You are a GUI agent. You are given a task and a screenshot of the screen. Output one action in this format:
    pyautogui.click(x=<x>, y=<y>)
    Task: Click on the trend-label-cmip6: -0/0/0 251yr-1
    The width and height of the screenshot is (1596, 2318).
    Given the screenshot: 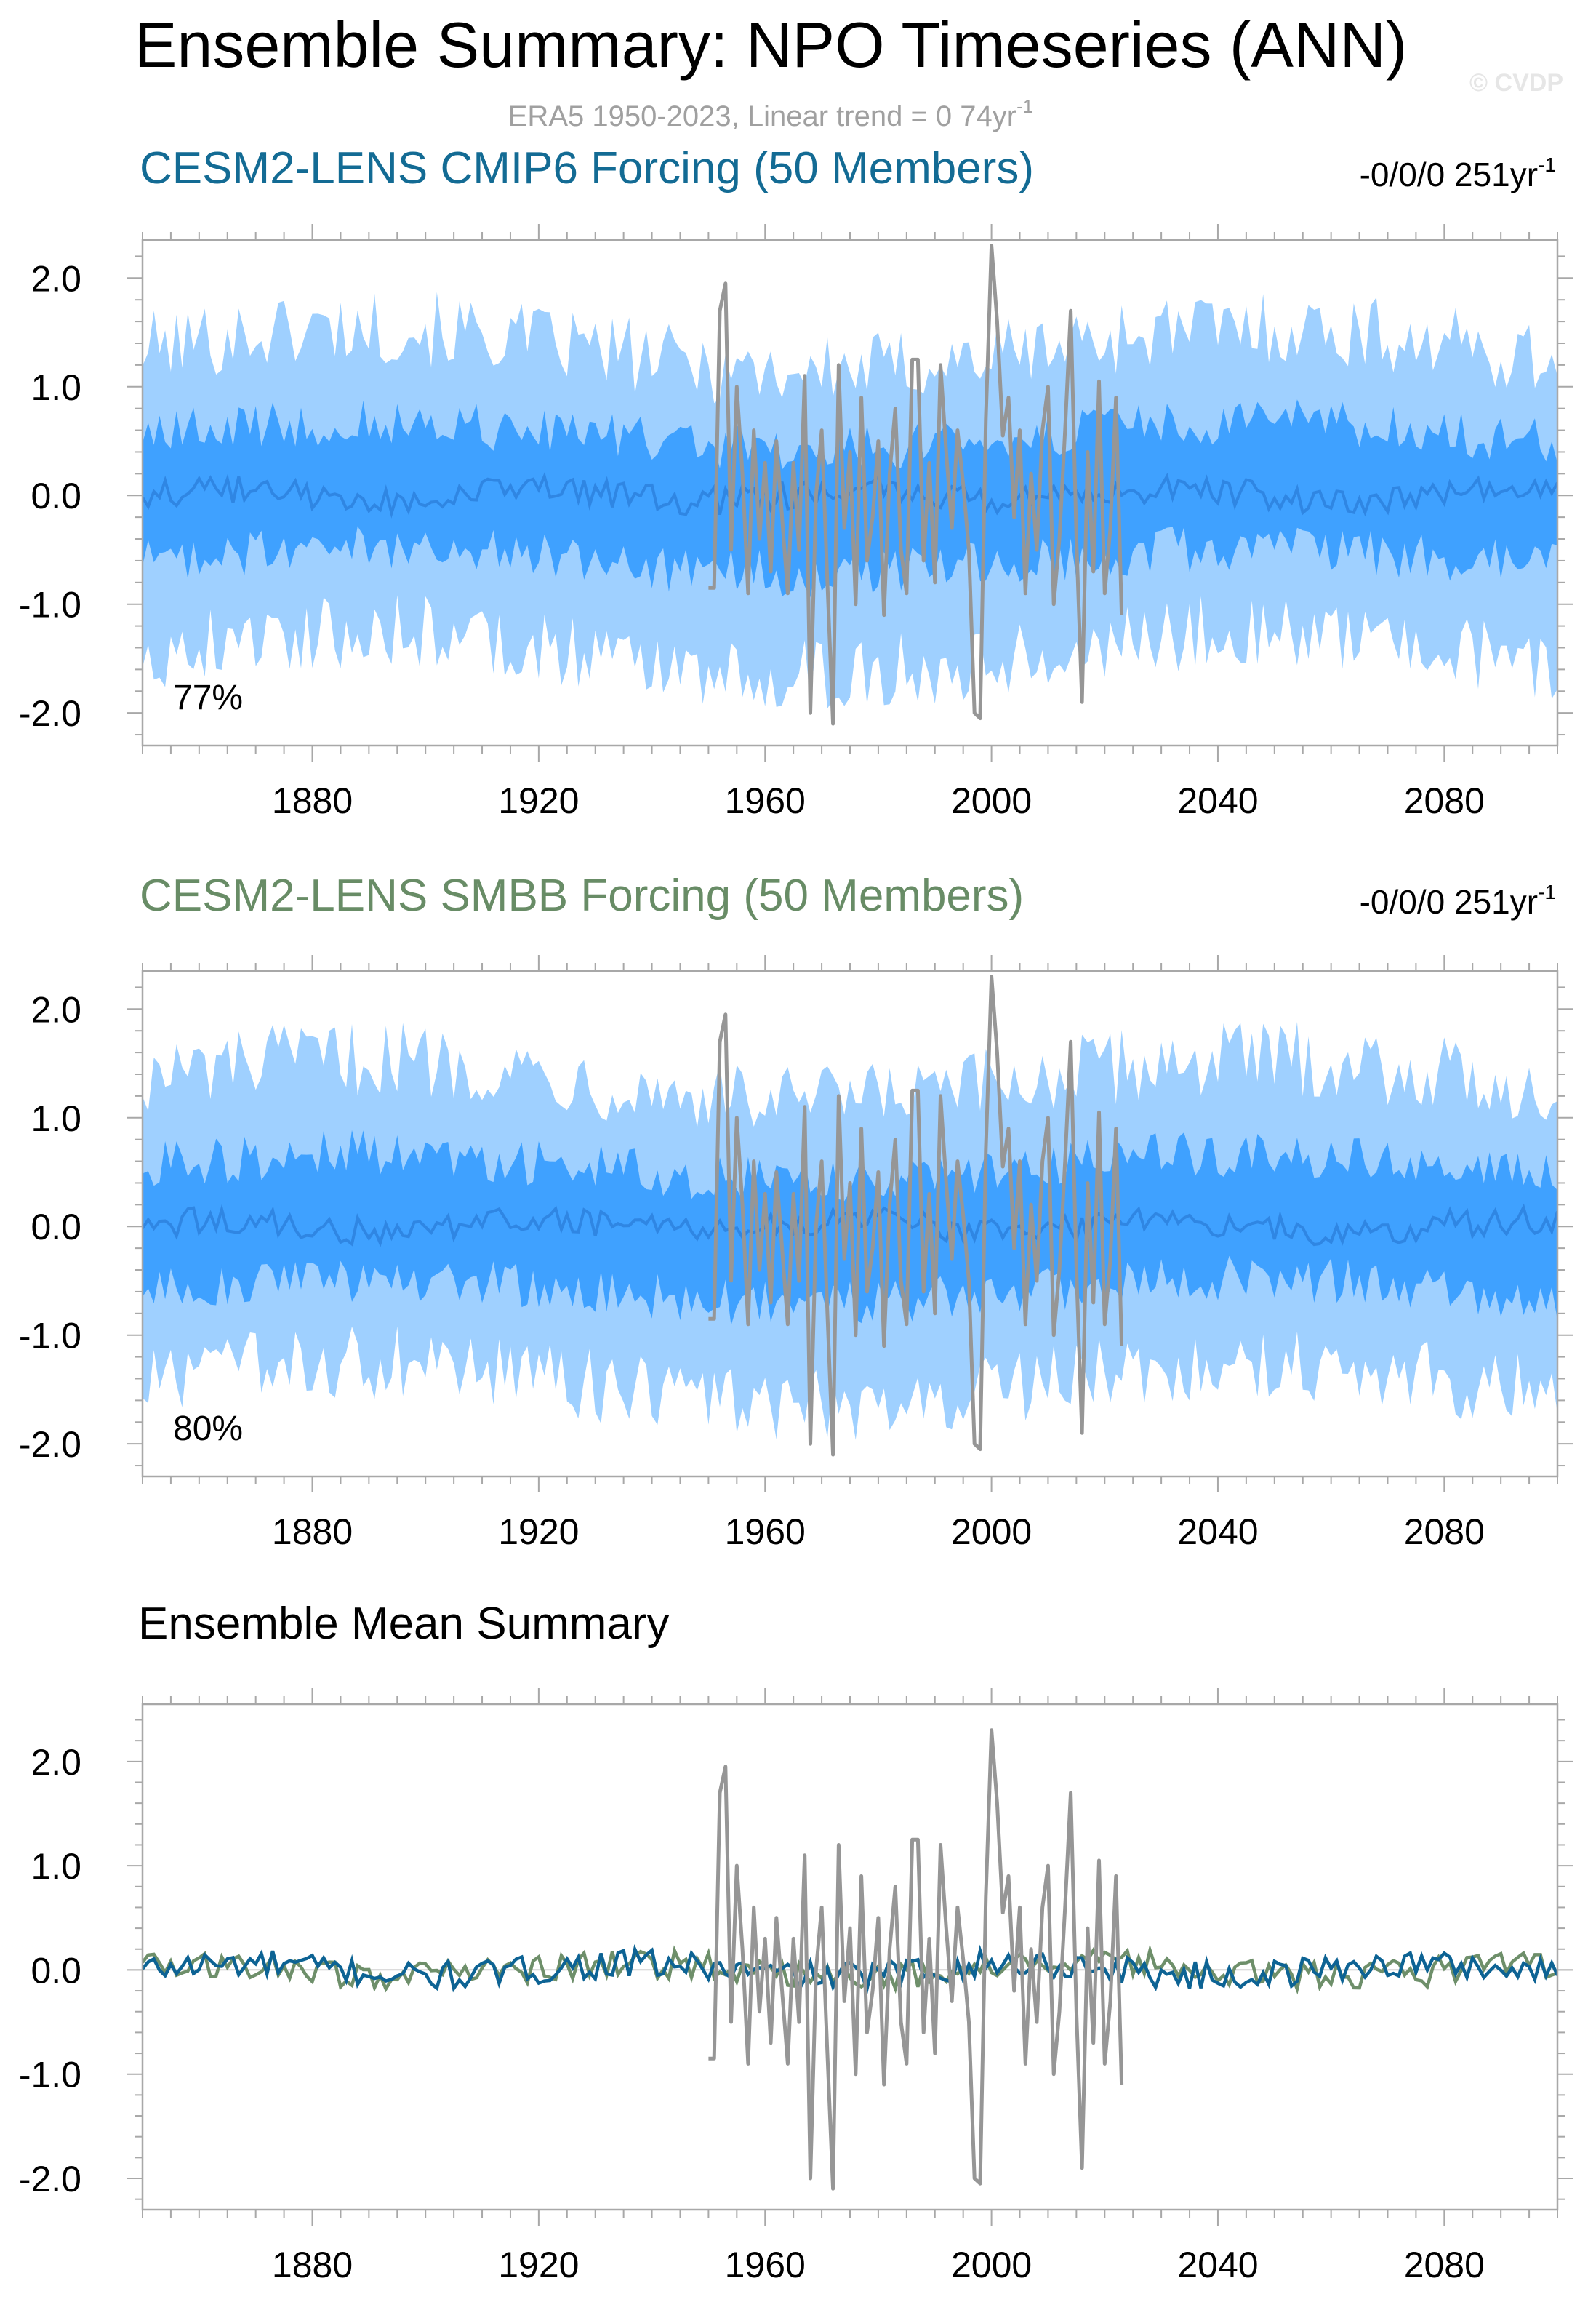 What is the action you would take?
    pyautogui.click(x=1458, y=173)
    